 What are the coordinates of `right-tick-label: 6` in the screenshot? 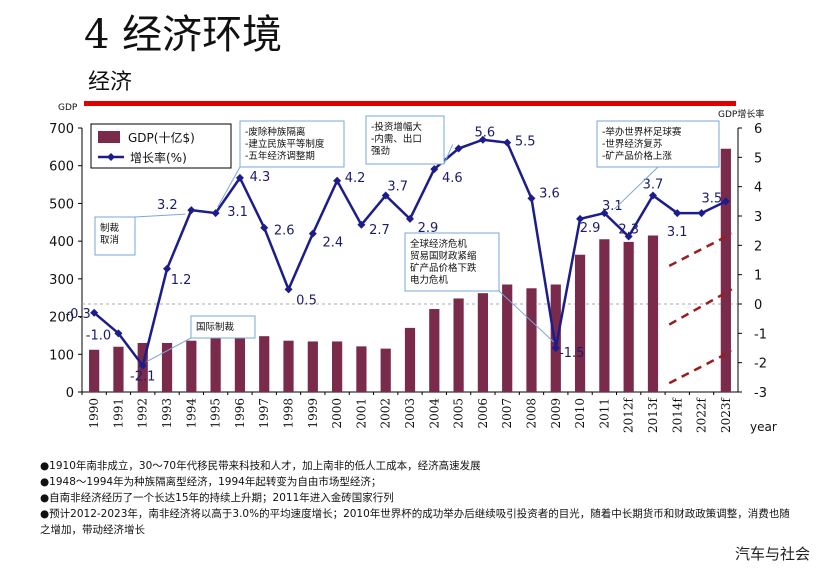 It's located at (758, 129).